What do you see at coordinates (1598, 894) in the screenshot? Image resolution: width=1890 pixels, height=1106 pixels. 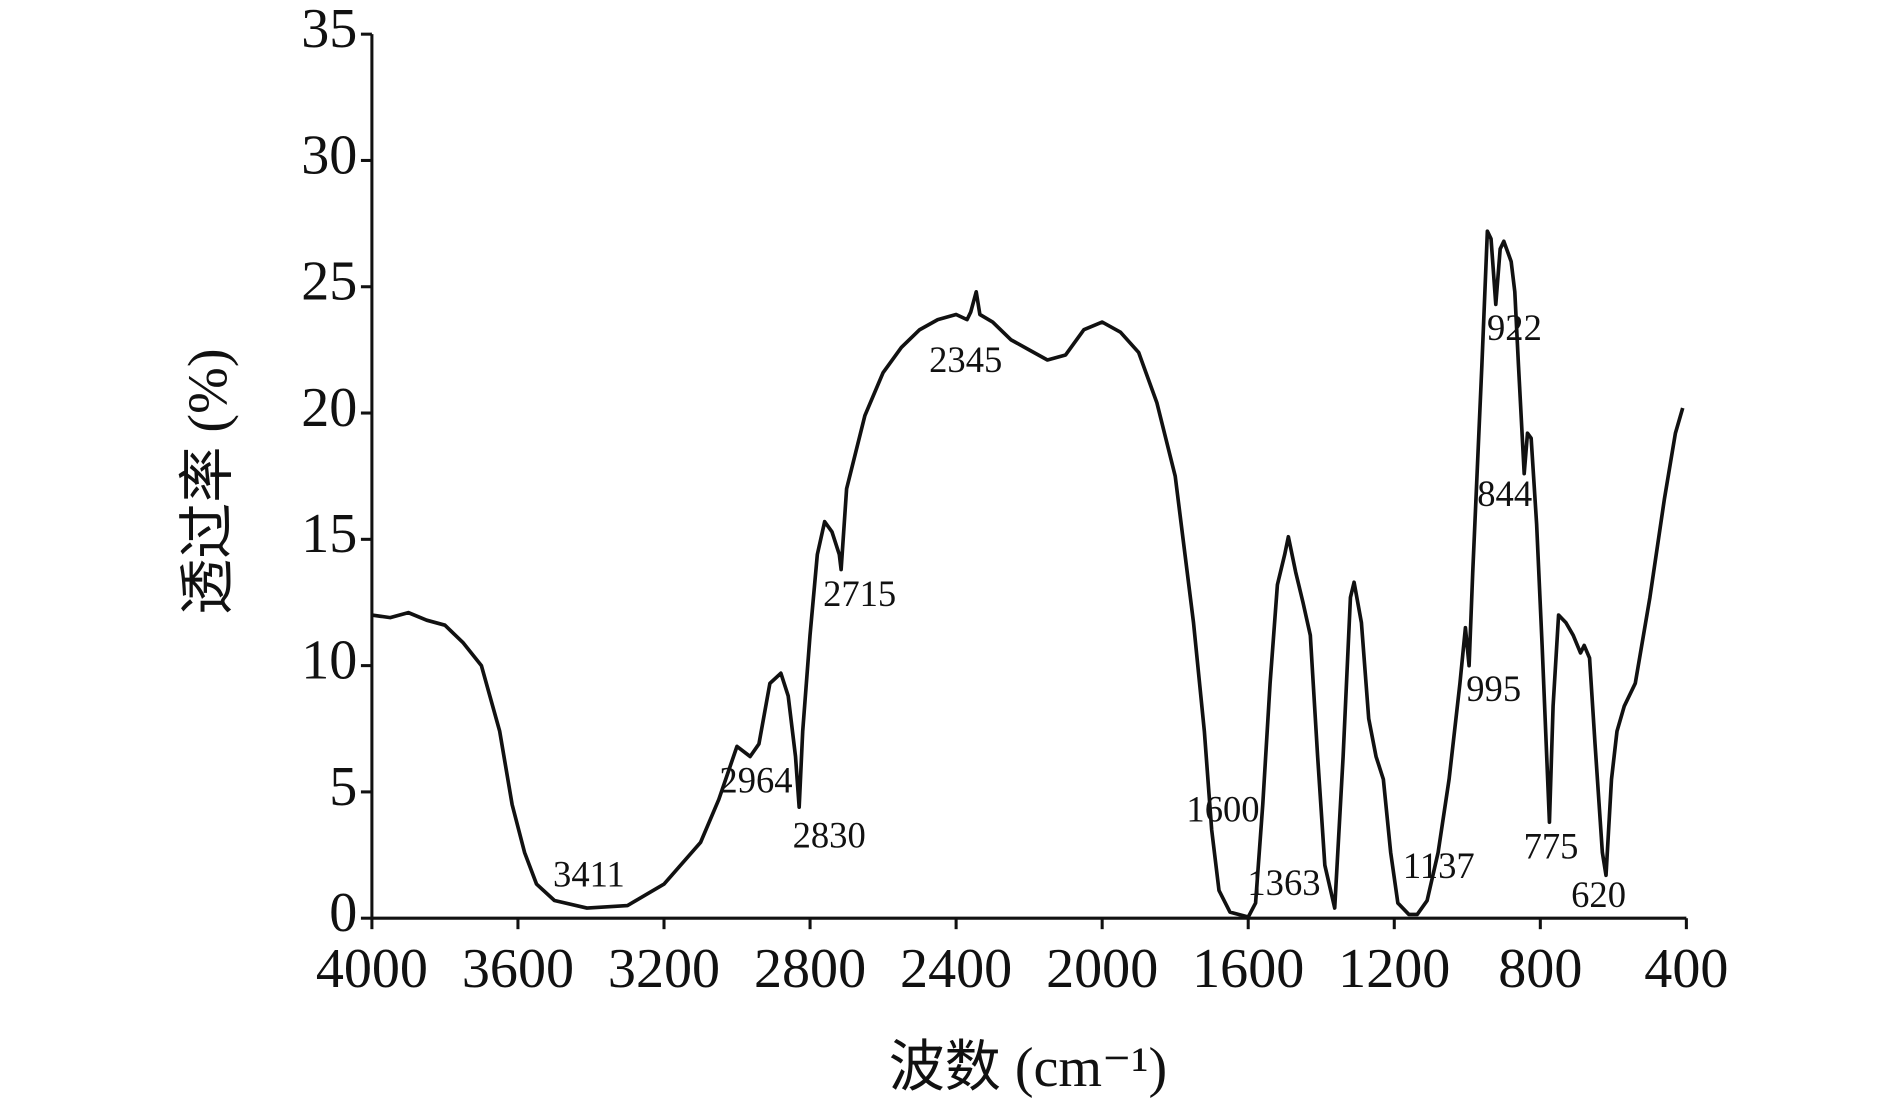 I see `peak-label: 620` at bounding box center [1598, 894].